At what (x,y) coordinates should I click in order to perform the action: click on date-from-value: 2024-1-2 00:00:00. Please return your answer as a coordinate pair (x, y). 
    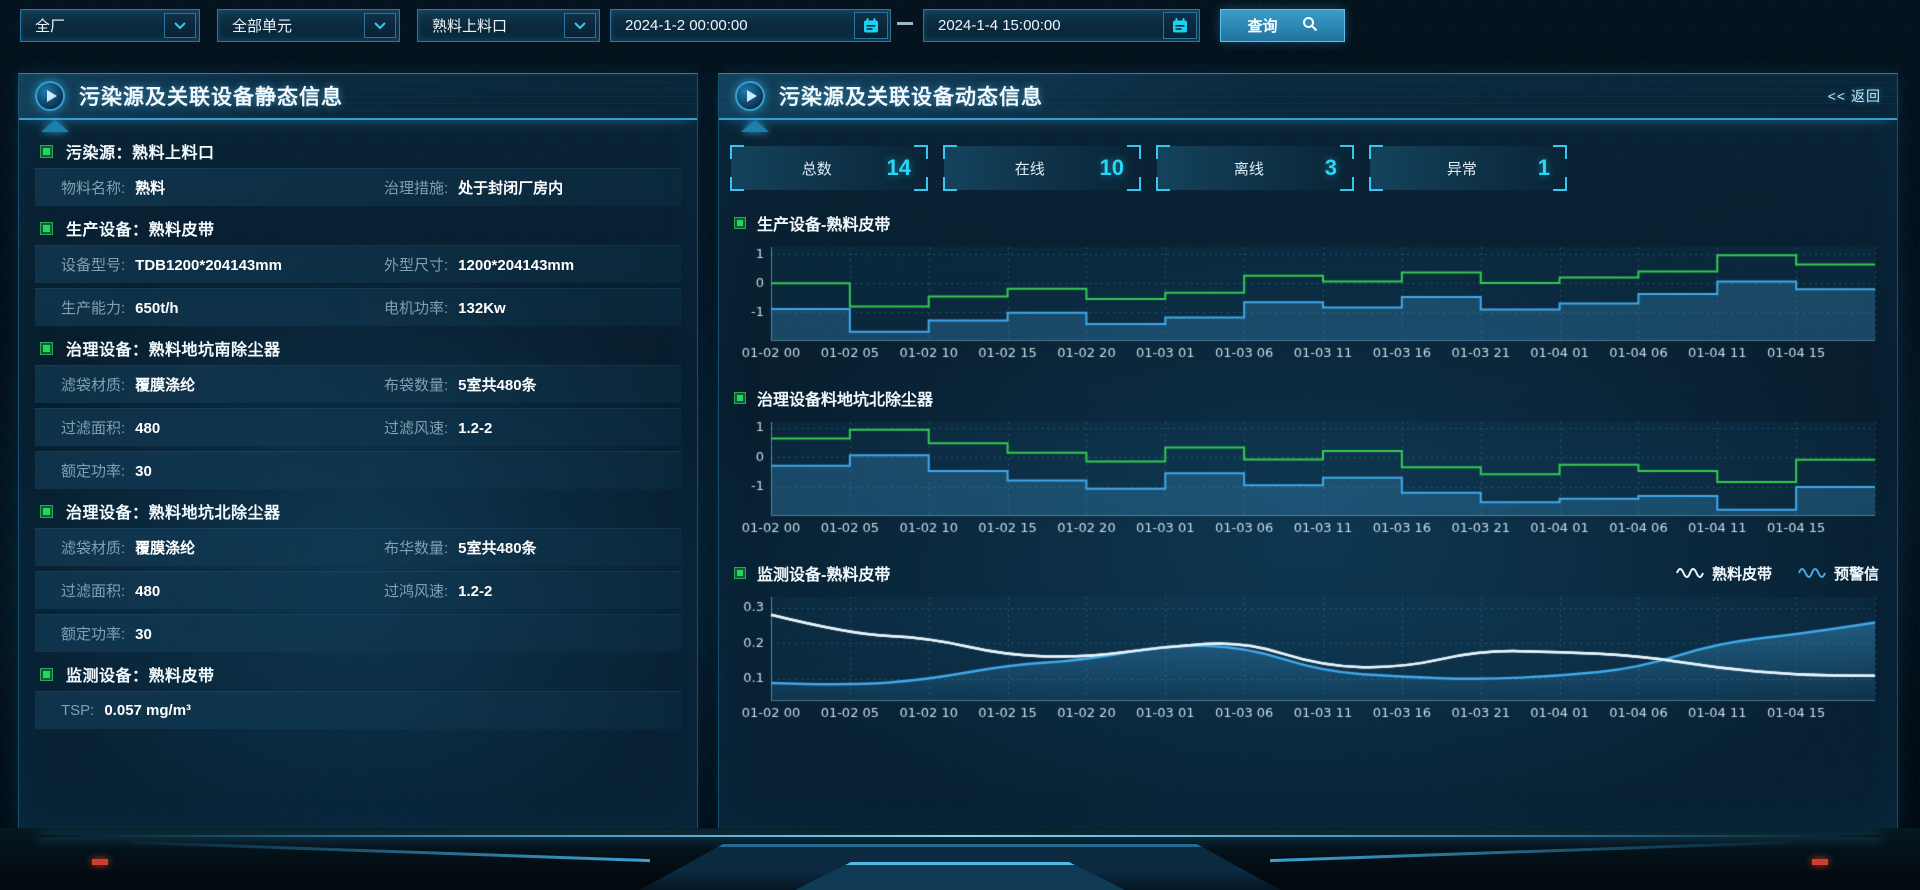
    Looking at the image, I should click on (686, 25).